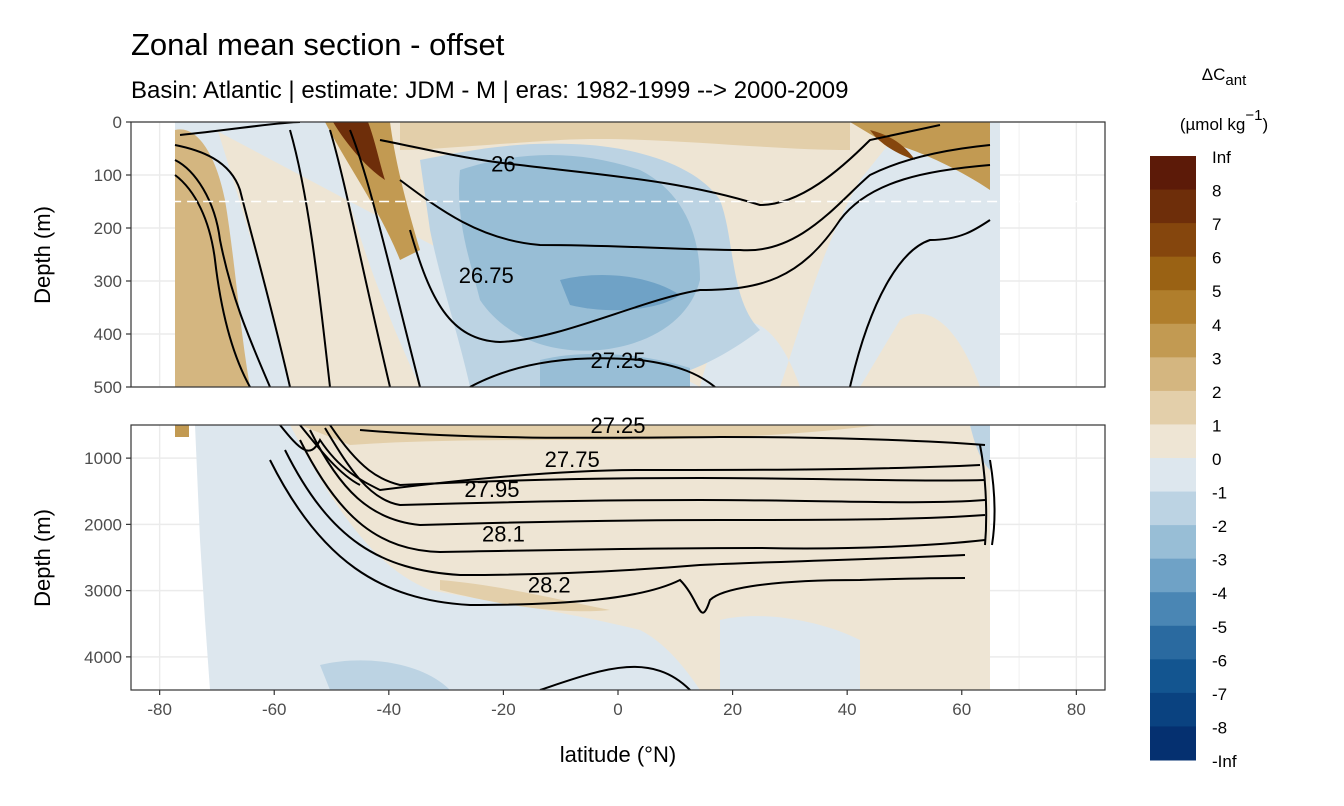  Describe the element at coordinates (1236, 80) in the screenshot. I see `legend-title-sub: ant` at that location.